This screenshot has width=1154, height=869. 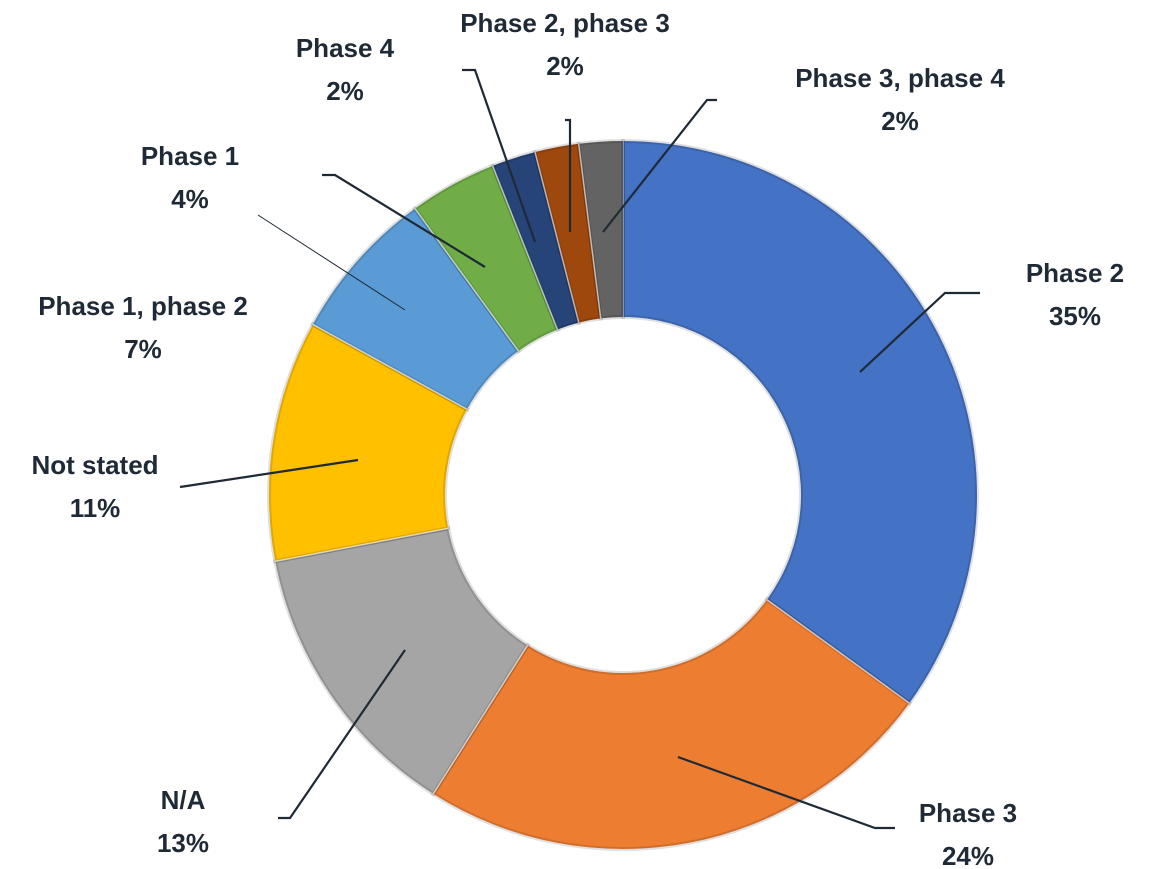 I want to click on category-label: Not stated, so click(x=94, y=465).